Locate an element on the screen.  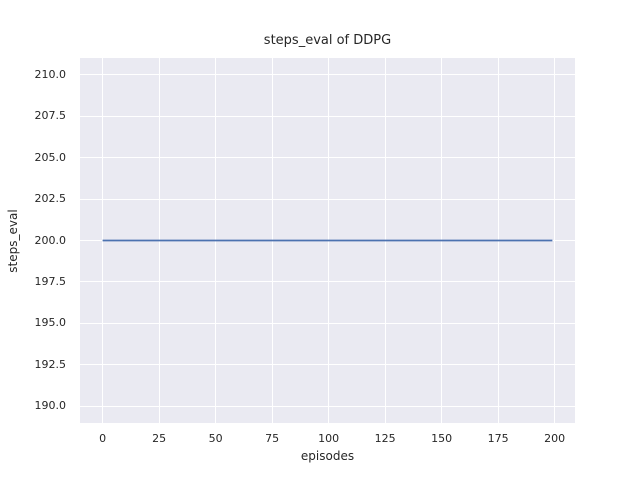
x-tick-label: 100 is located at coordinates (329, 438).